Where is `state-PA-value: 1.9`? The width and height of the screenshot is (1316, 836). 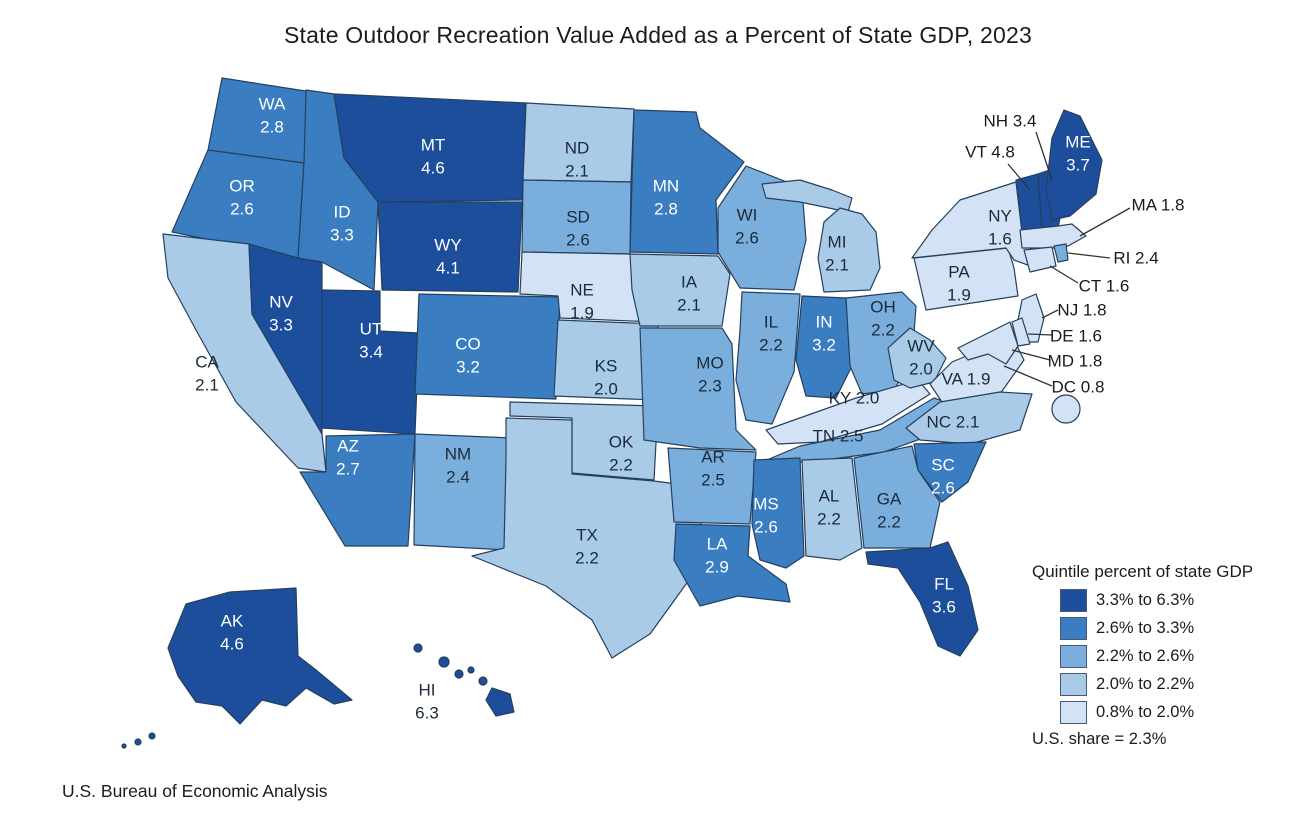
state-PA-value: 1.9 is located at coordinates (959, 294).